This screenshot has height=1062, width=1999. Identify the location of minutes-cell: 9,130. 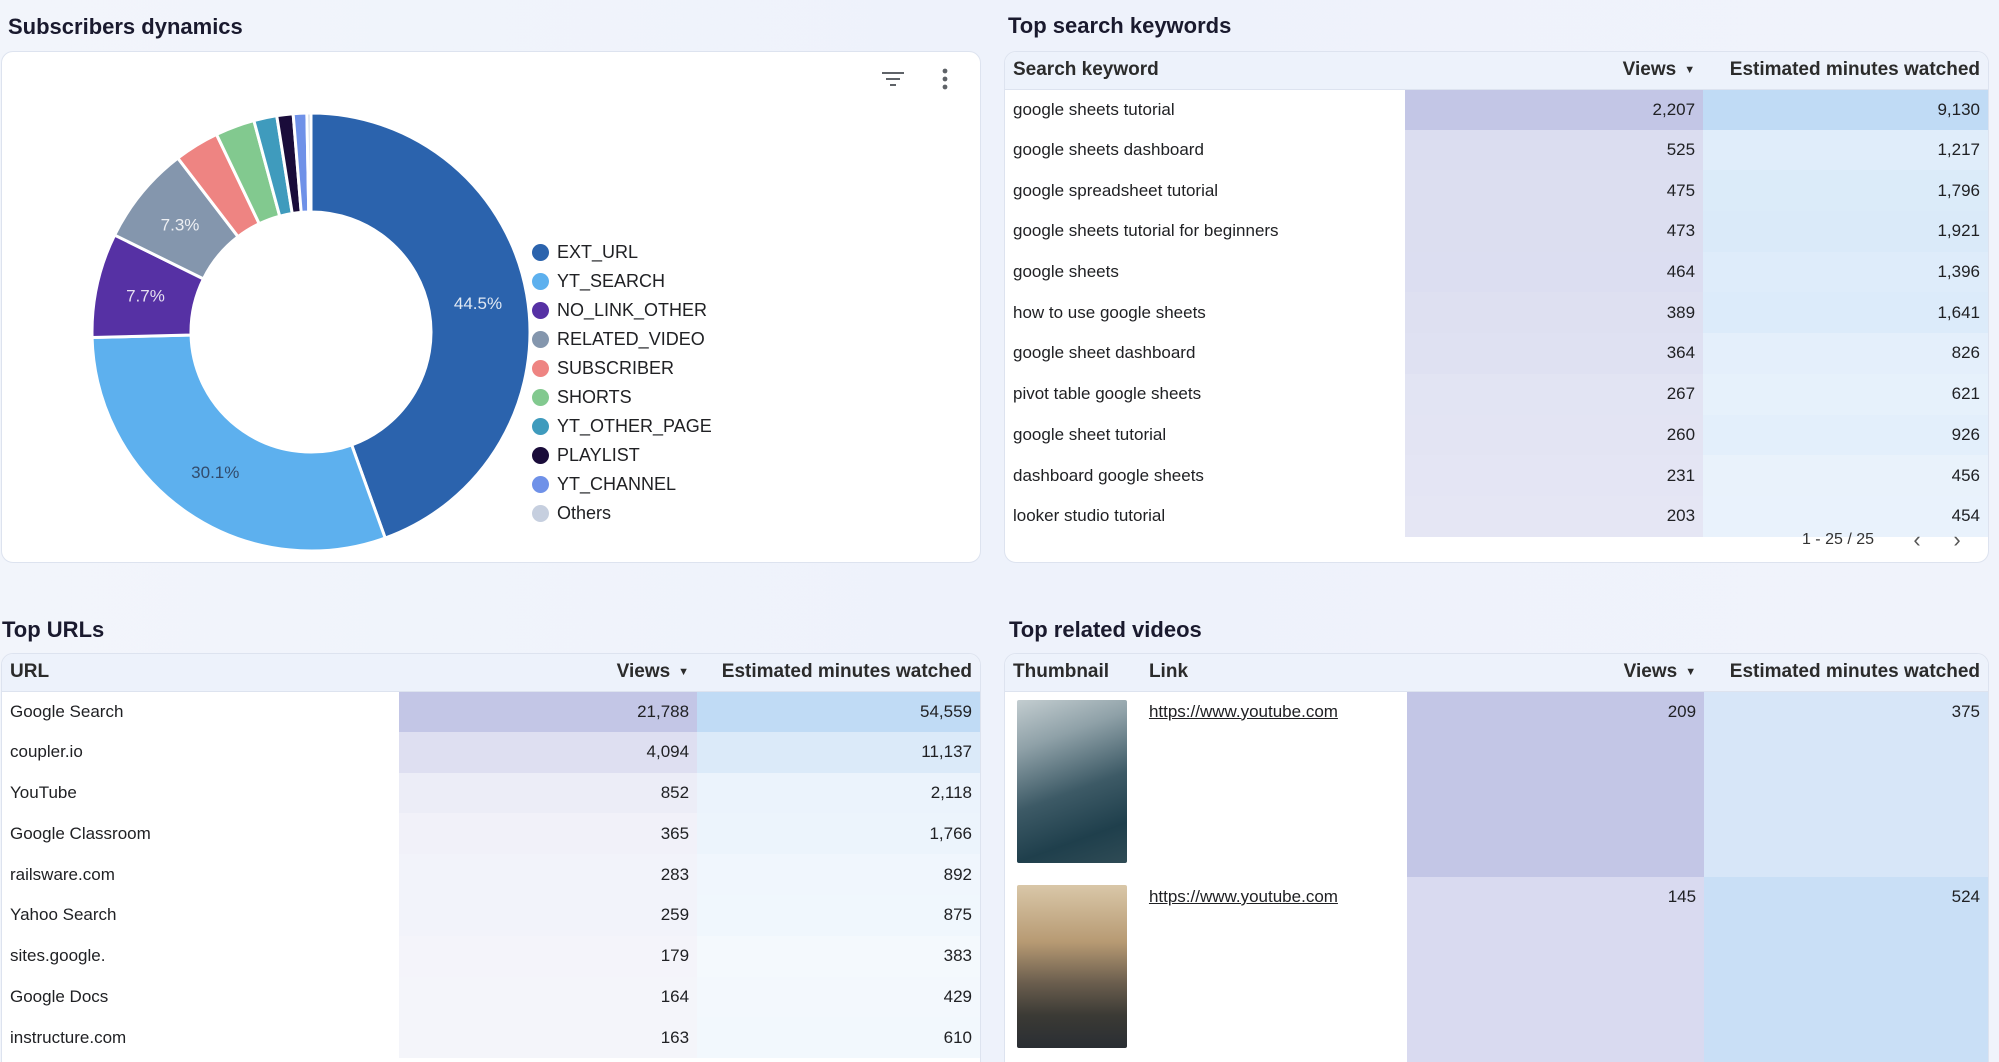
(1845, 109).